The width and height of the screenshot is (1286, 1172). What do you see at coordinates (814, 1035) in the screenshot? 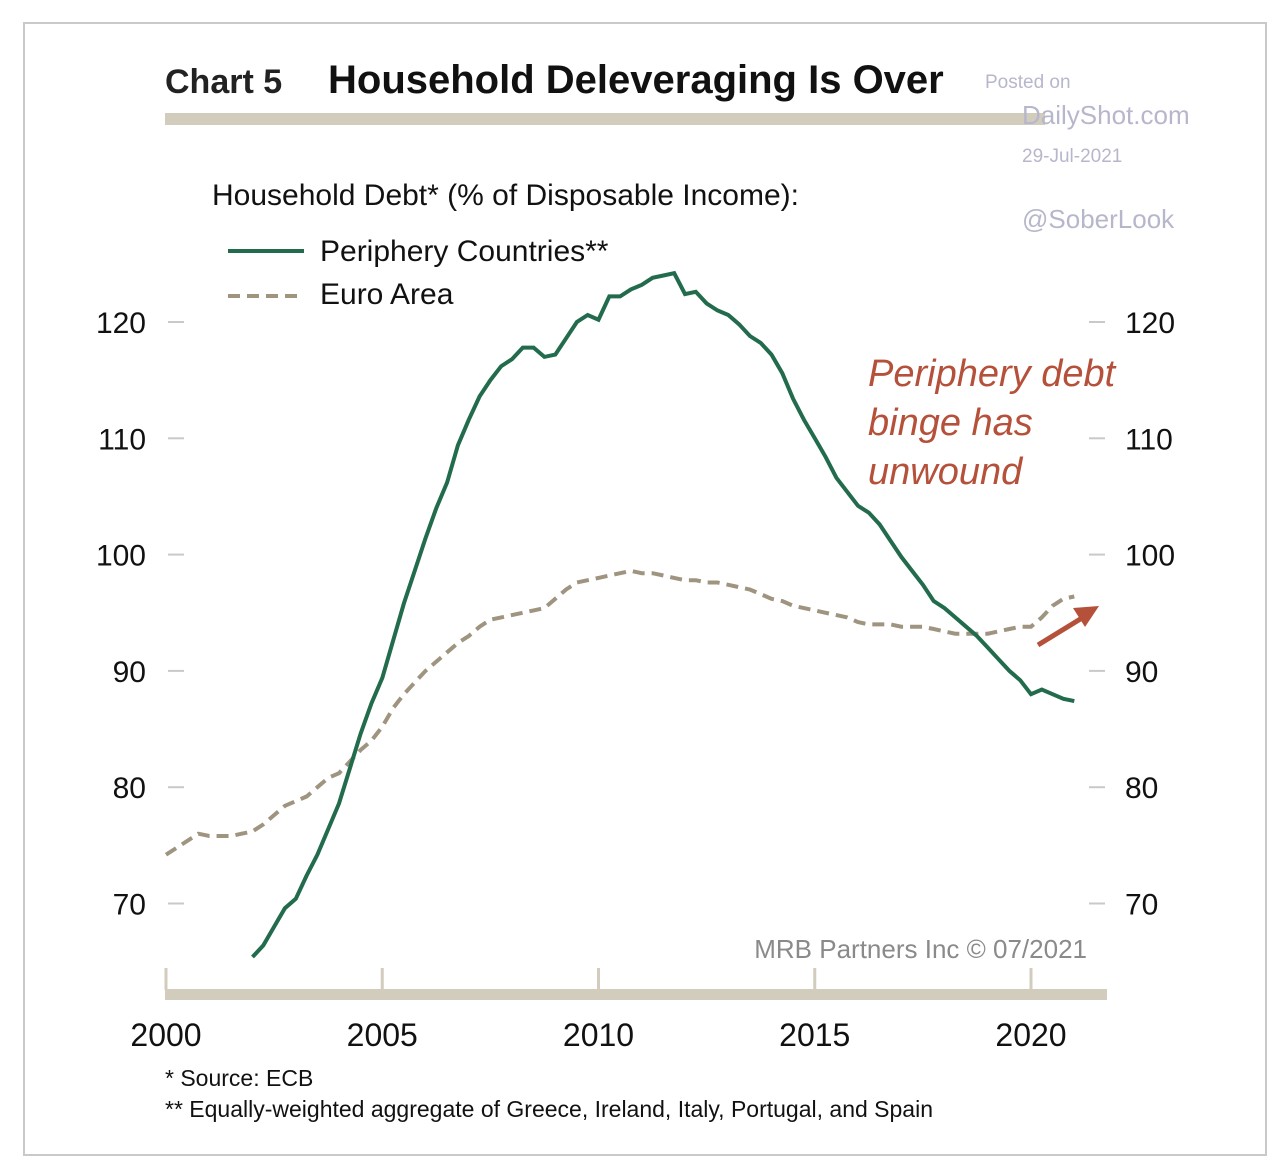
I see `x-tick-label: 2015` at bounding box center [814, 1035].